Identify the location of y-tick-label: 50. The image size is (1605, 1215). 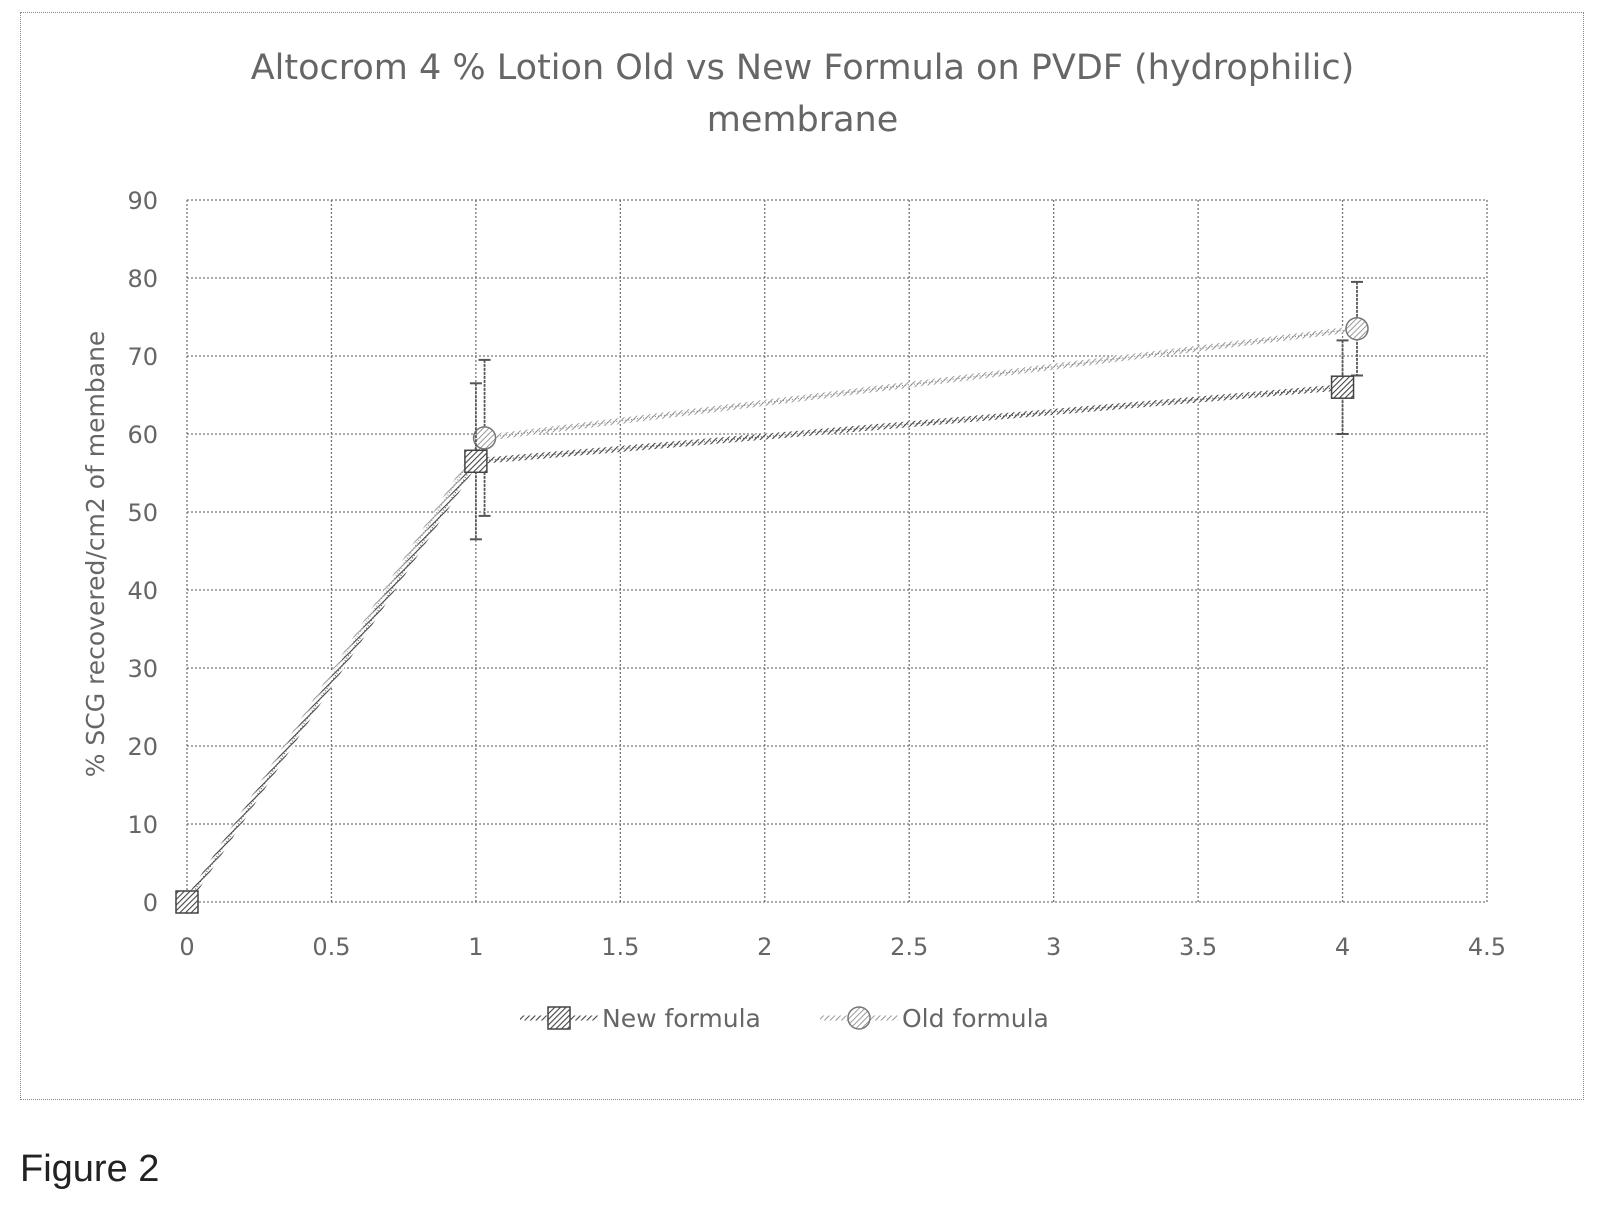
(142, 513).